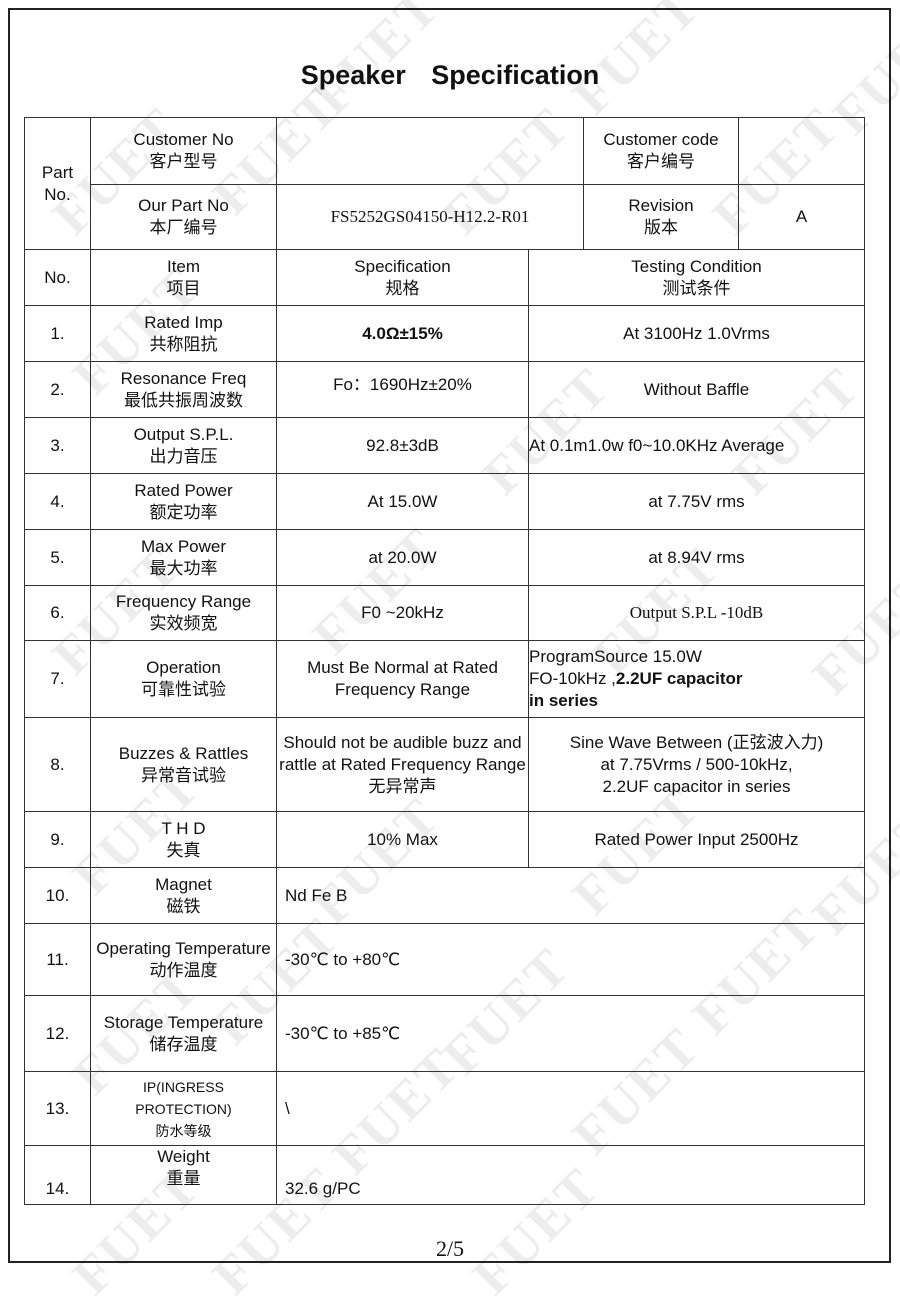  I want to click on row-number: 9., so click(57, 839).